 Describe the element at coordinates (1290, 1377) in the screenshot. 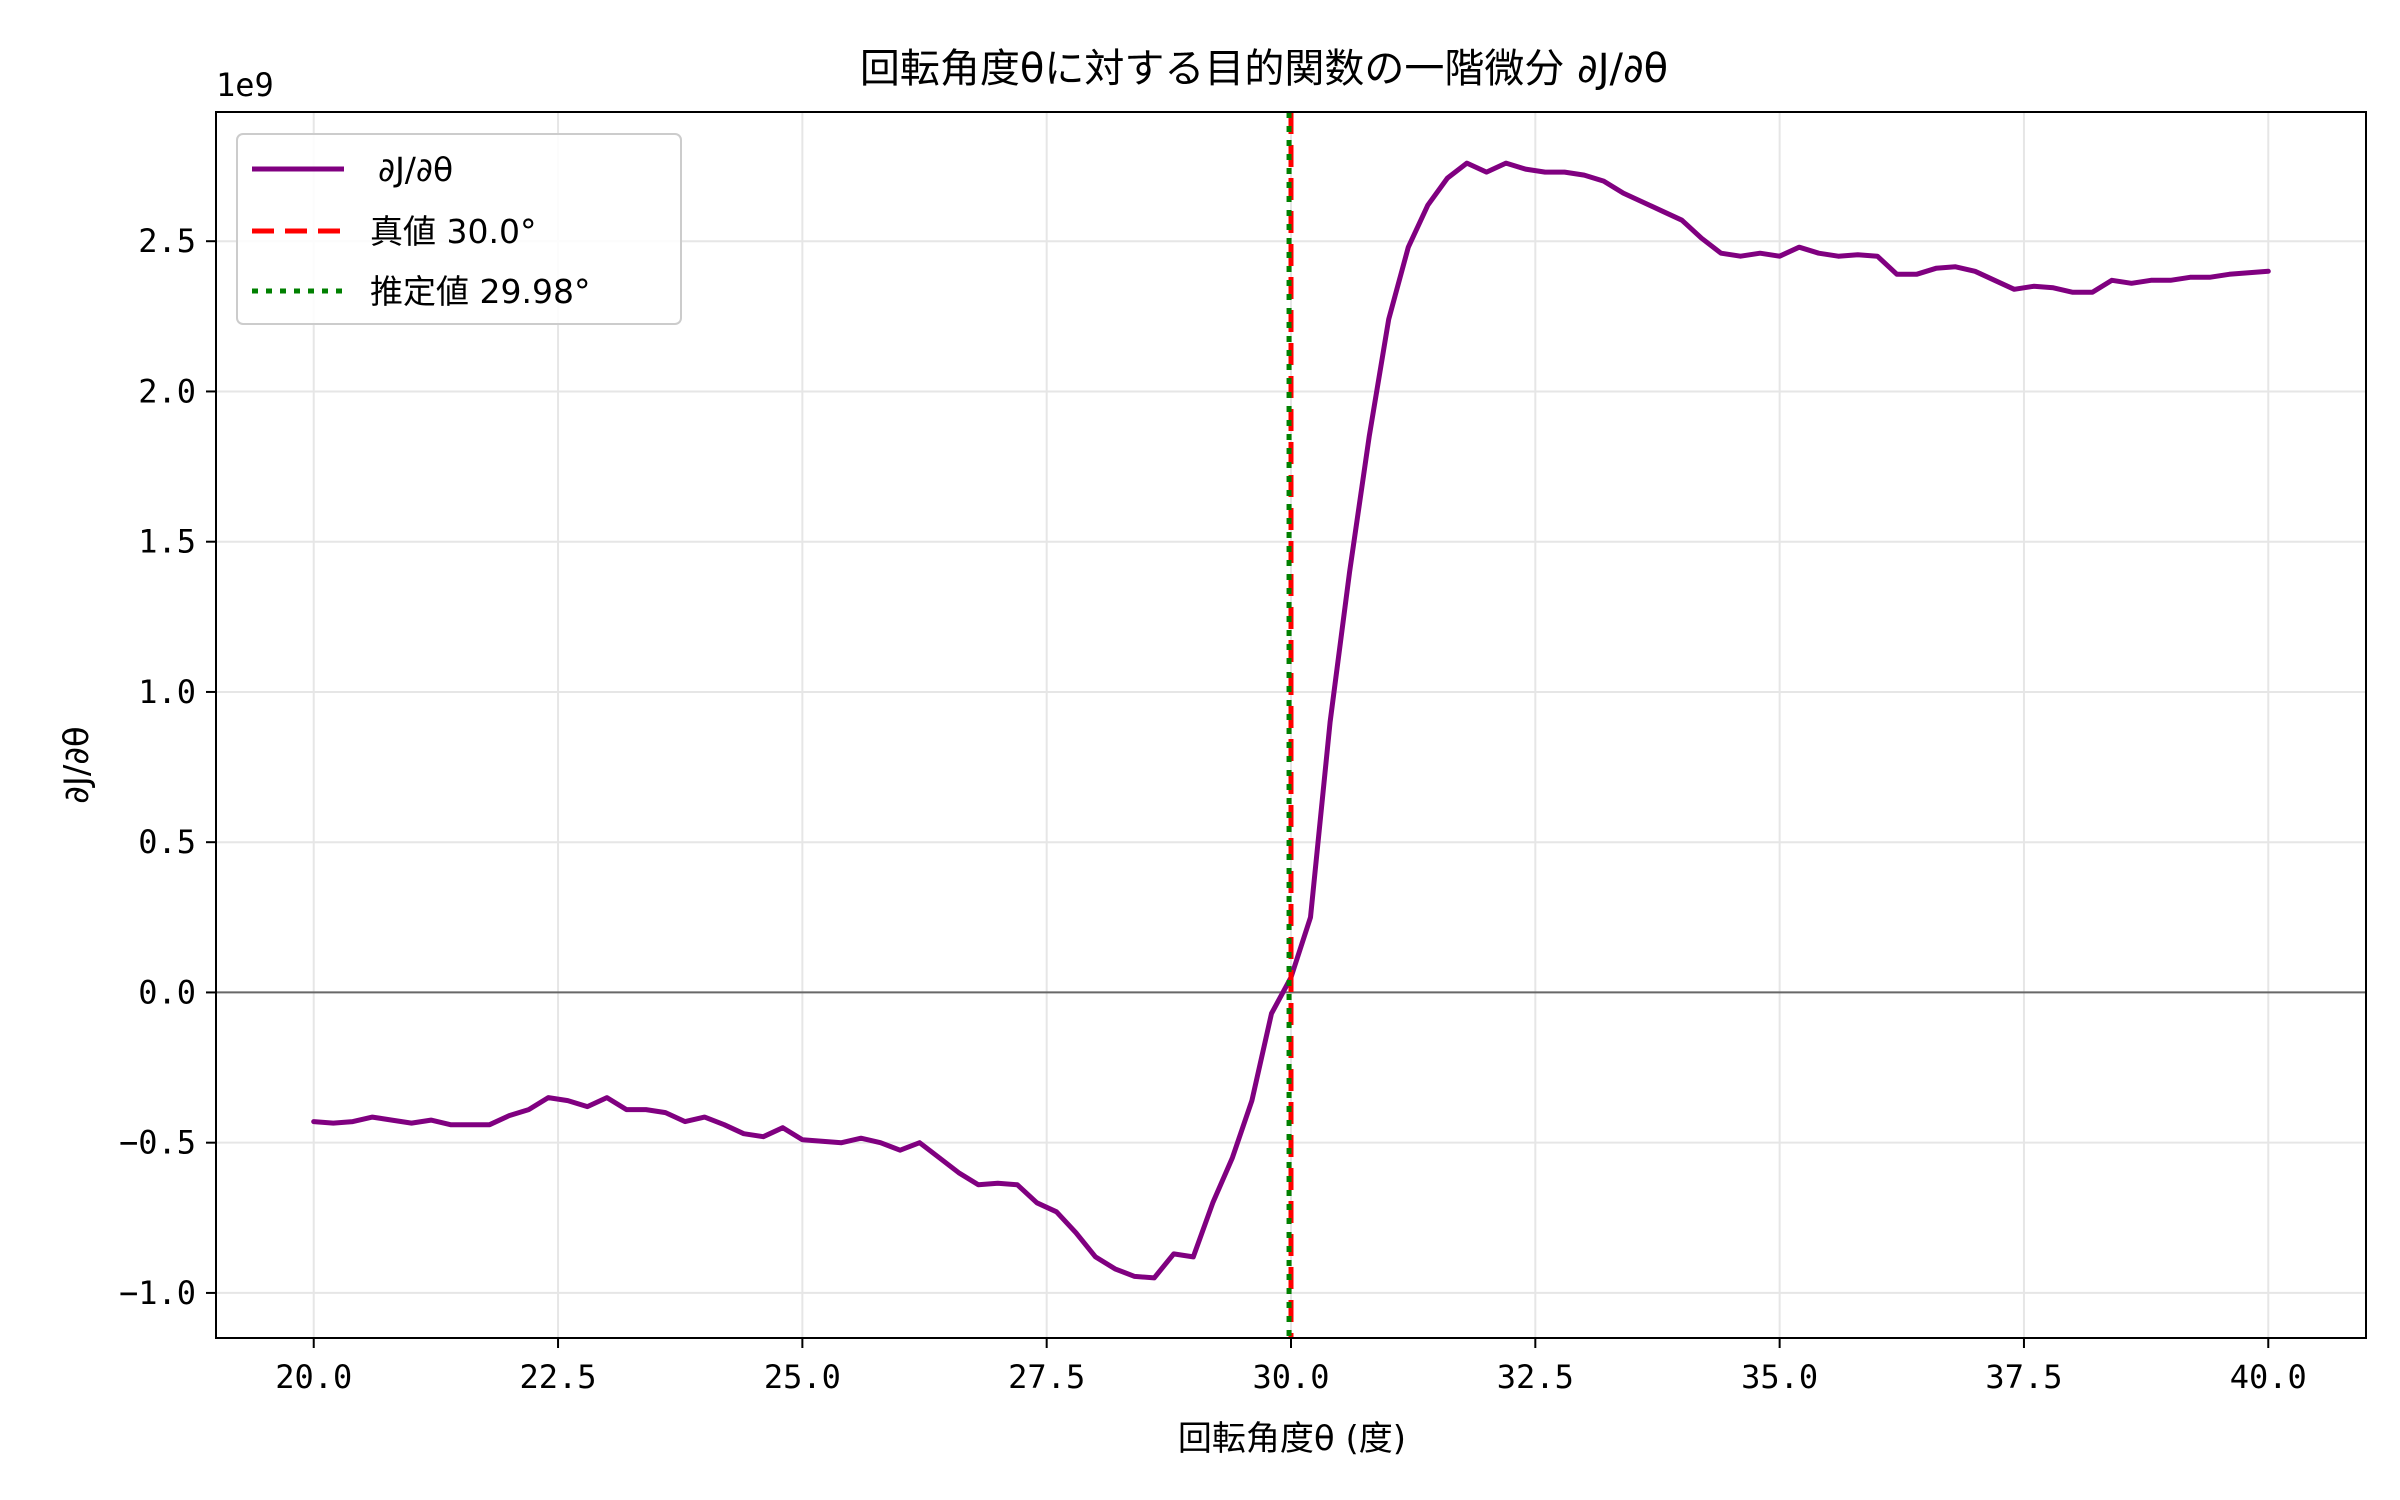

I see `x-tick-label: 30.0` at that location.